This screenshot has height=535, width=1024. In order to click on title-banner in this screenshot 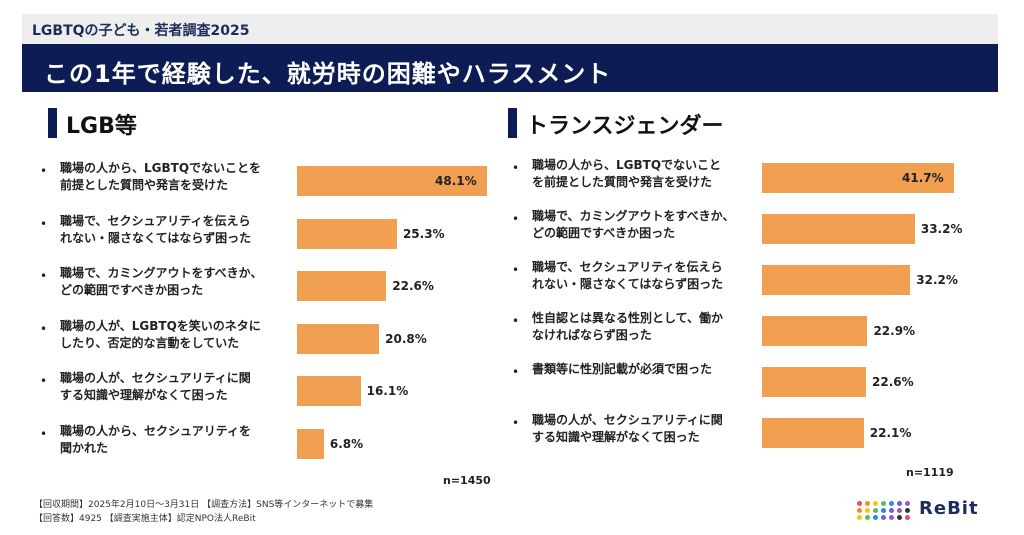, I will do `click(510, 68)`.